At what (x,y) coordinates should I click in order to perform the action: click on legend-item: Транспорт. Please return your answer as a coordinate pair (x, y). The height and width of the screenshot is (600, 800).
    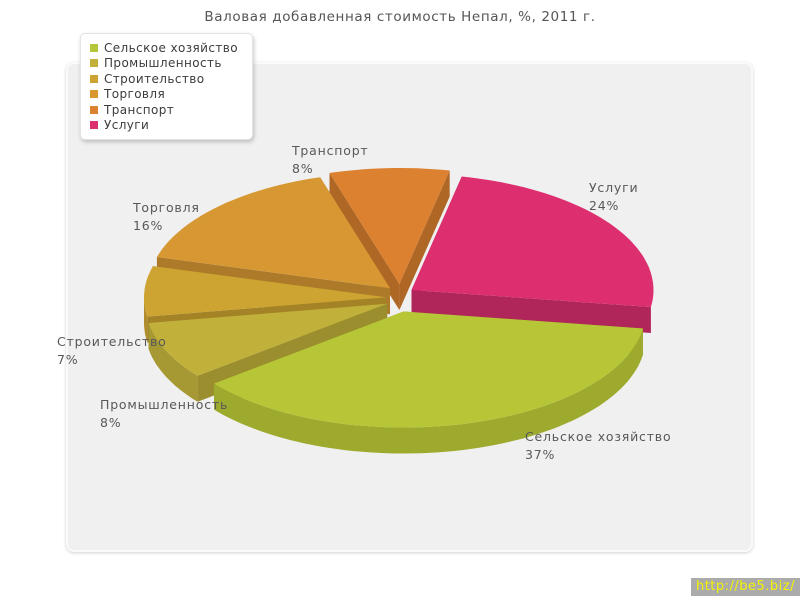
    Looking at the image, I should click on (164, 110).